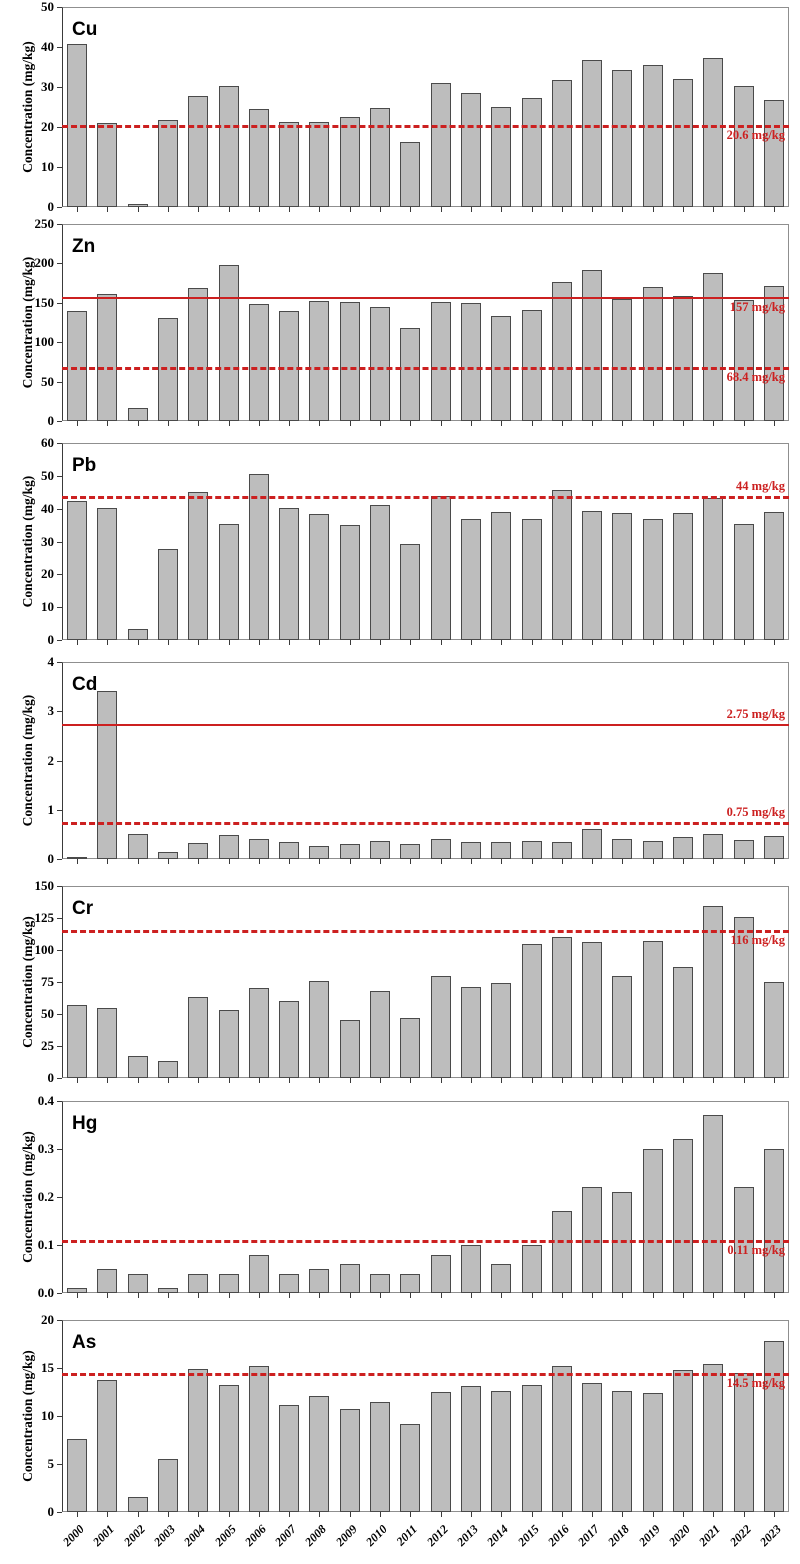  Describe the element at coordinates (592, 345) in the screenshot. I see `bar-zn-2017` at that location.